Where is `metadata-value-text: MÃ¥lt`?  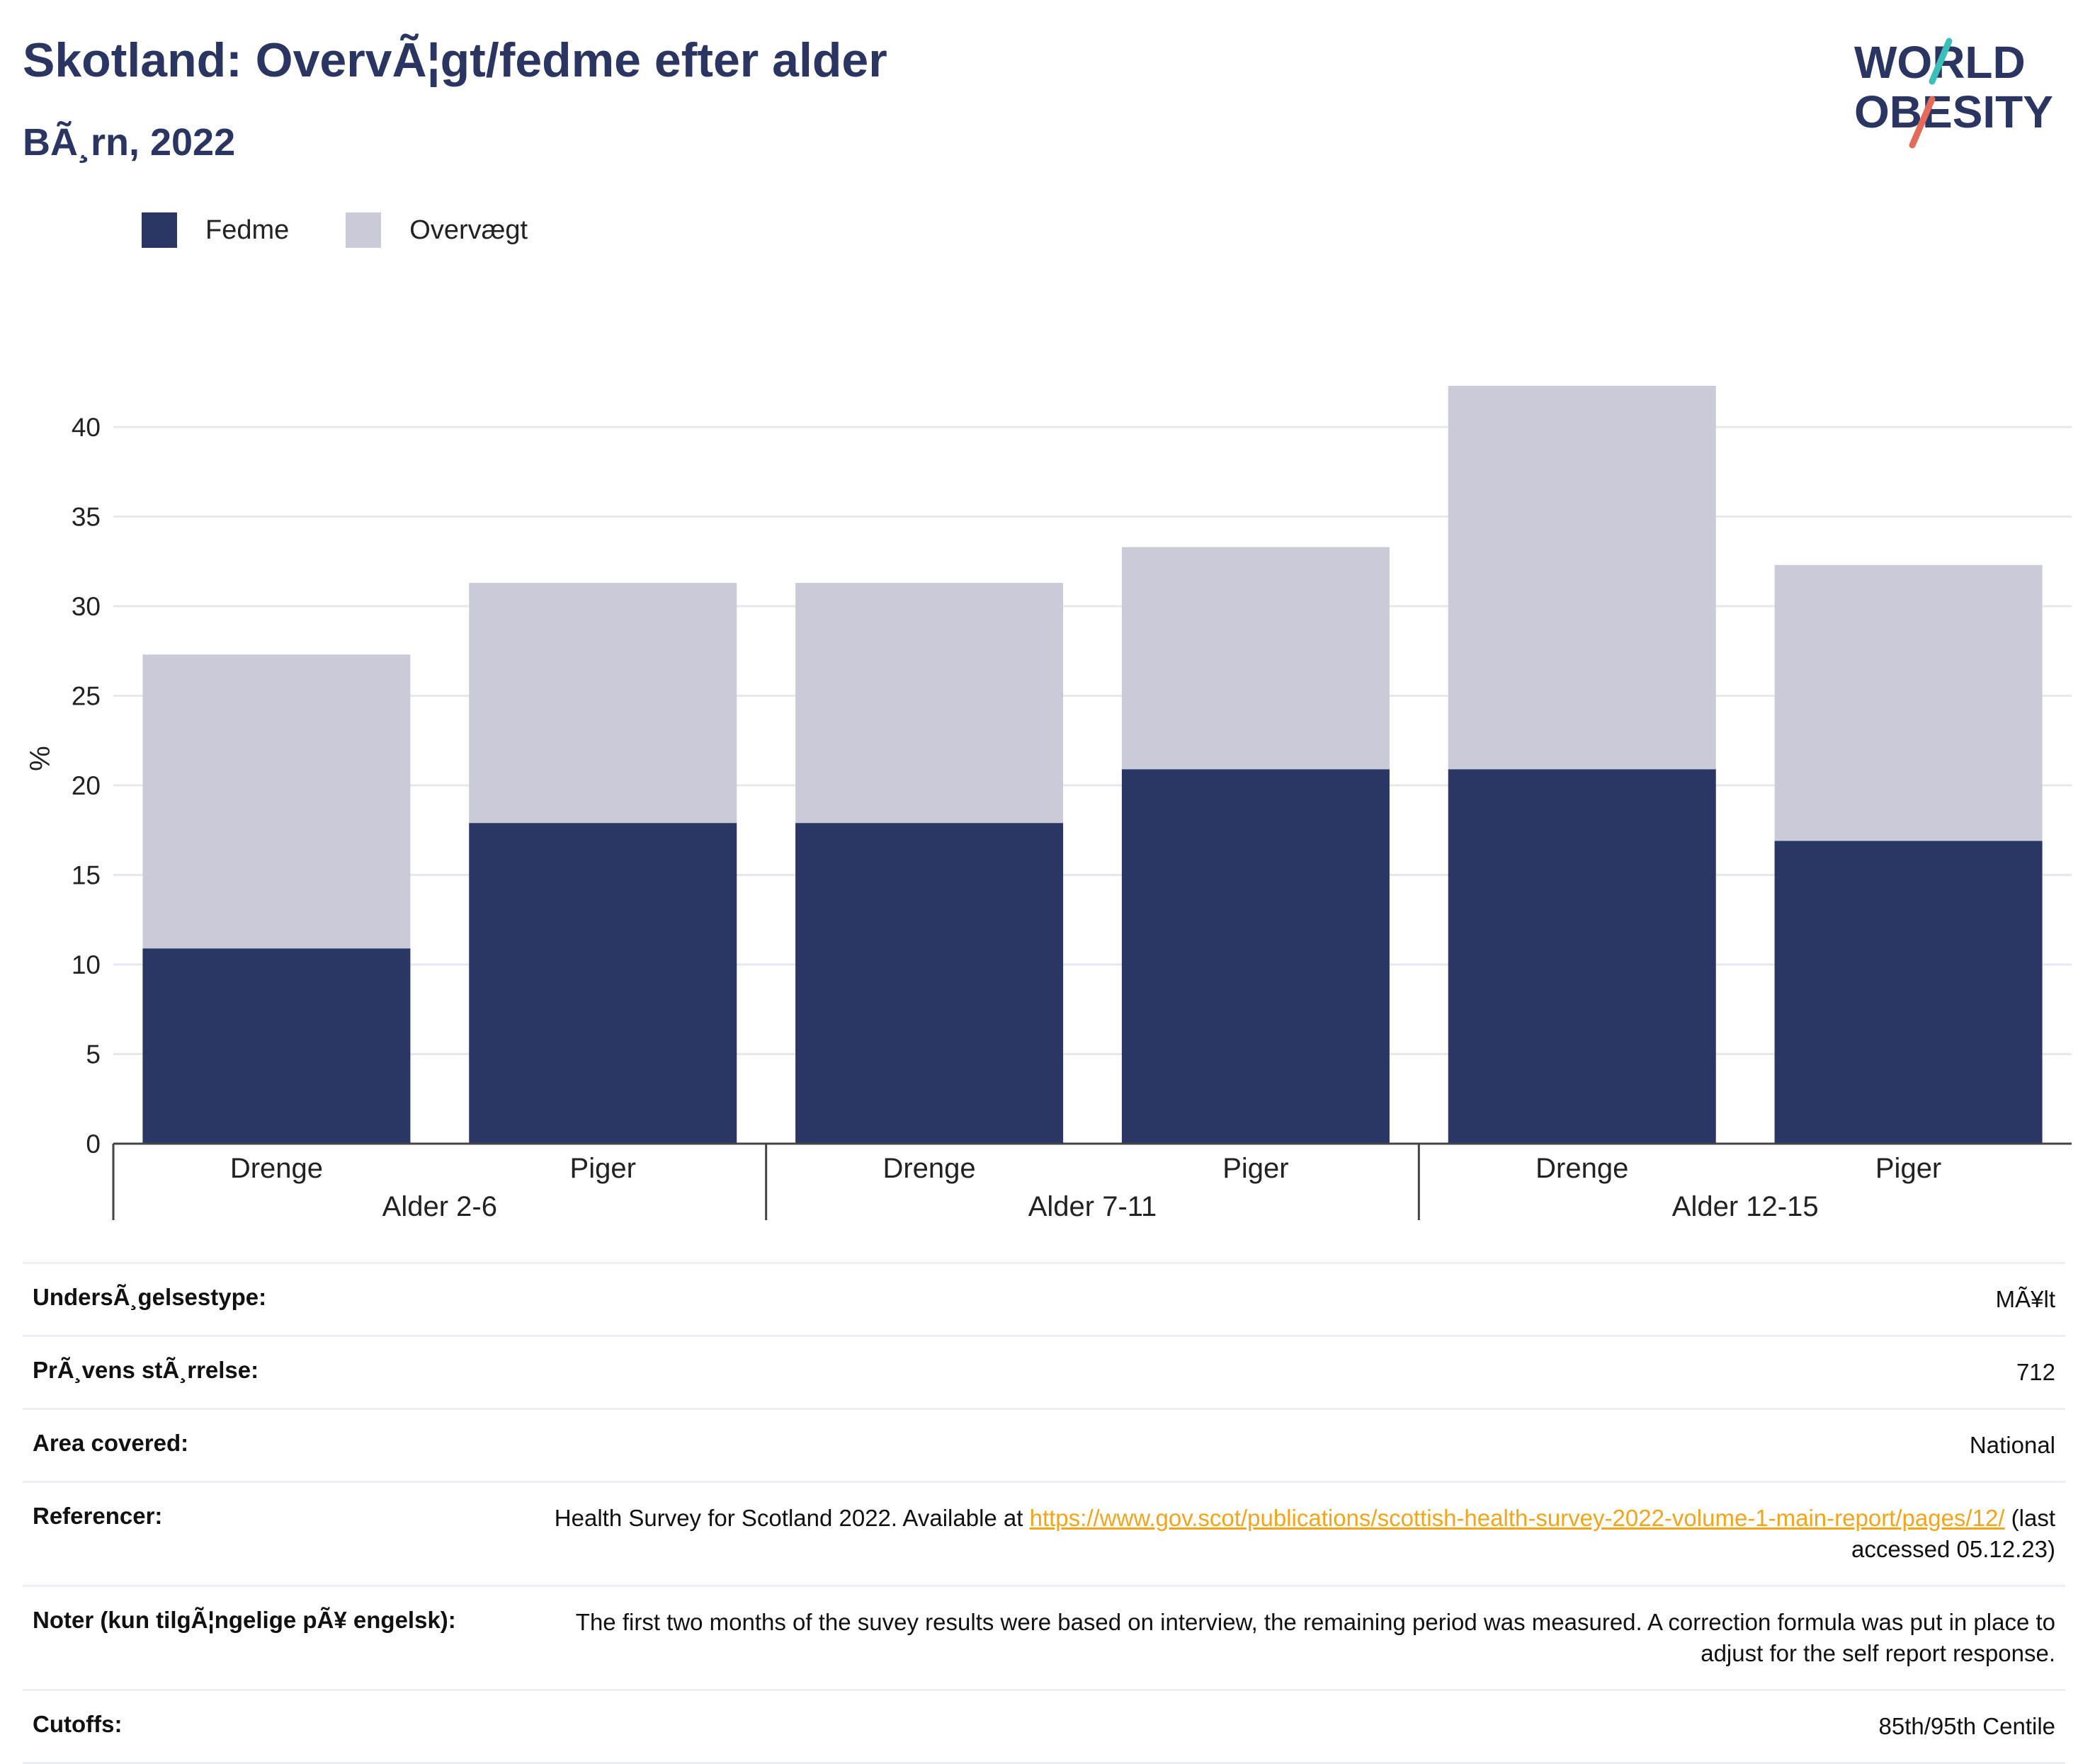 metadata-value-text: MÃ¥lt is located at coordinates (2025, 1299).